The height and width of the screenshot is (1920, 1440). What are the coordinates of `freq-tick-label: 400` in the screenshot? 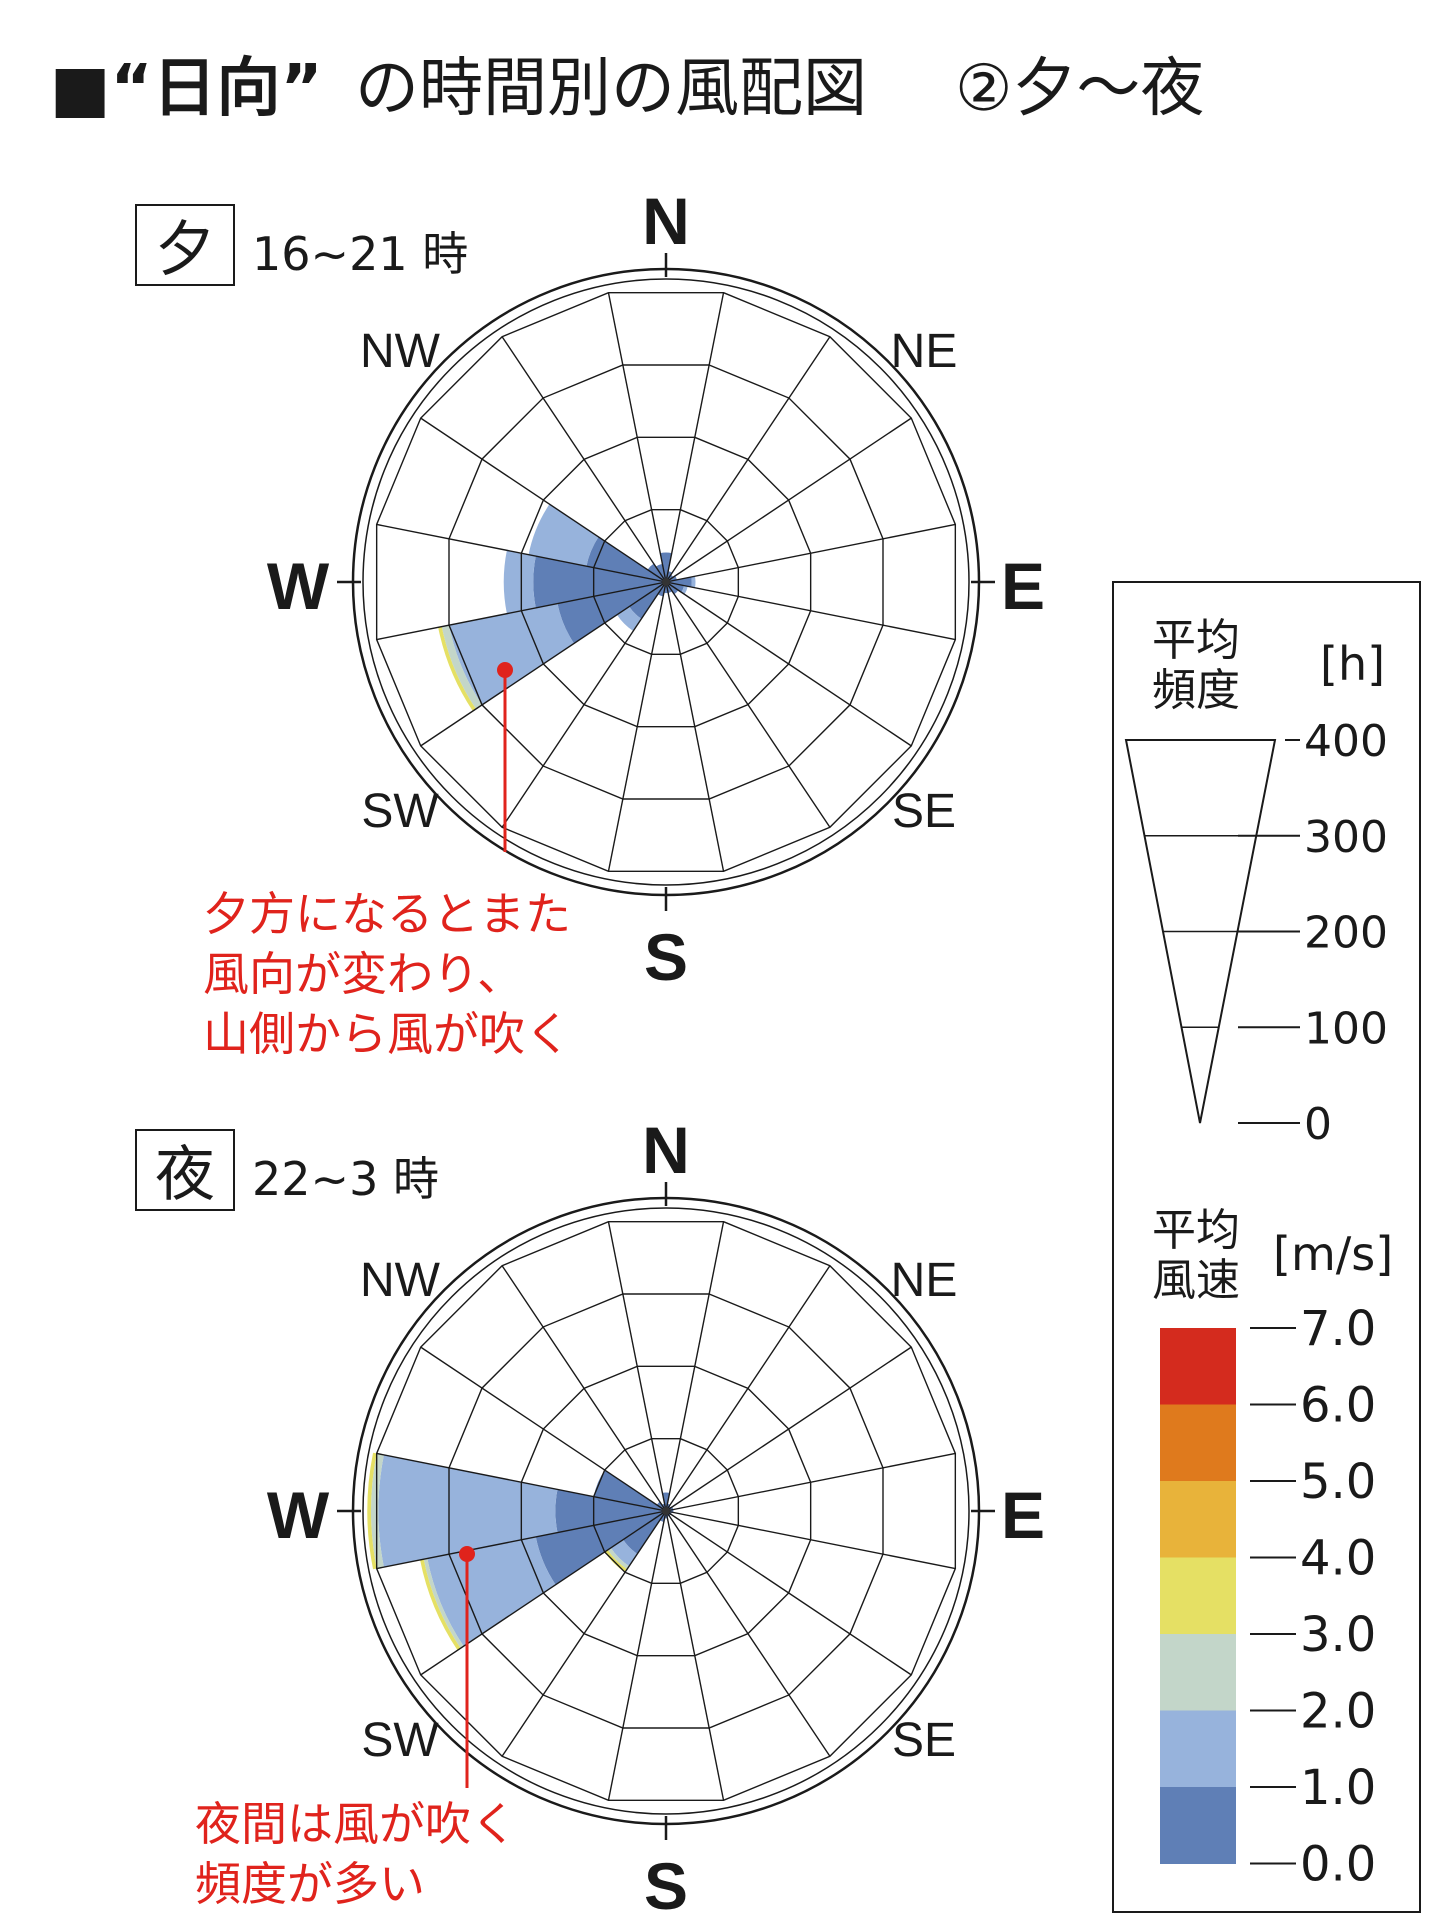 It's located at (1346, 741).